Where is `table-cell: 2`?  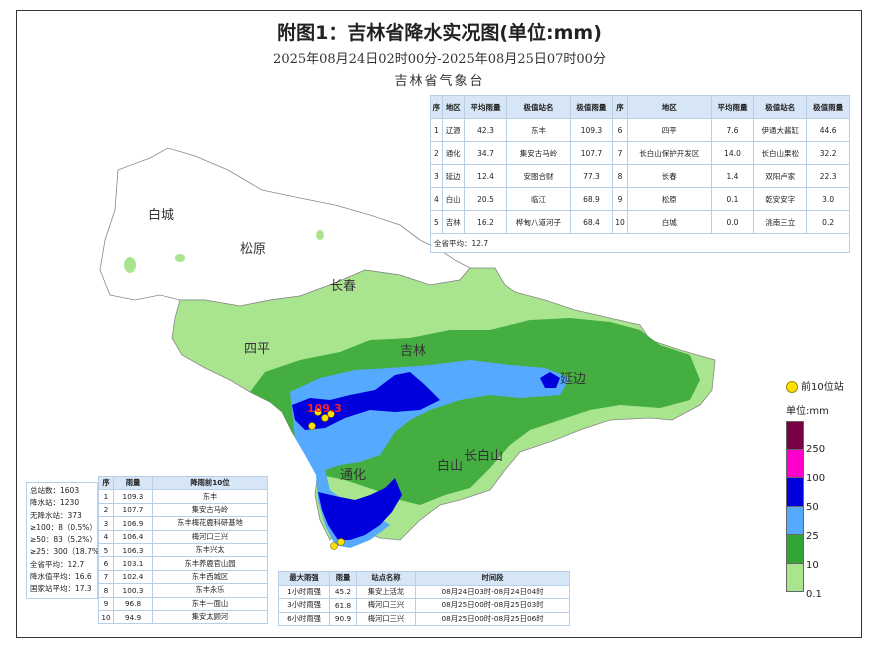
table-cell: 2 is located at coordinates (106, 510).